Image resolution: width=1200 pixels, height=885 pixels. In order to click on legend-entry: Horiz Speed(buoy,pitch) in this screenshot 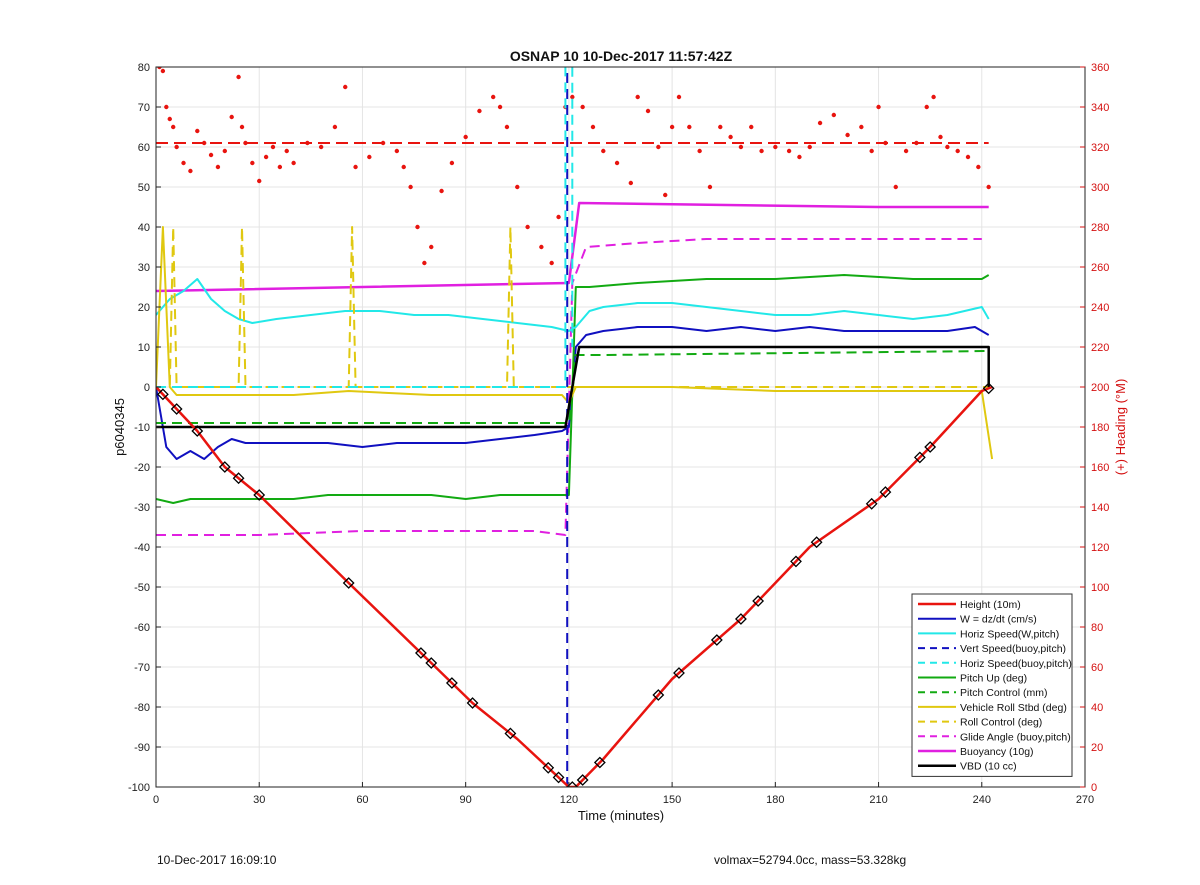, I will do `click(995, 664)`.